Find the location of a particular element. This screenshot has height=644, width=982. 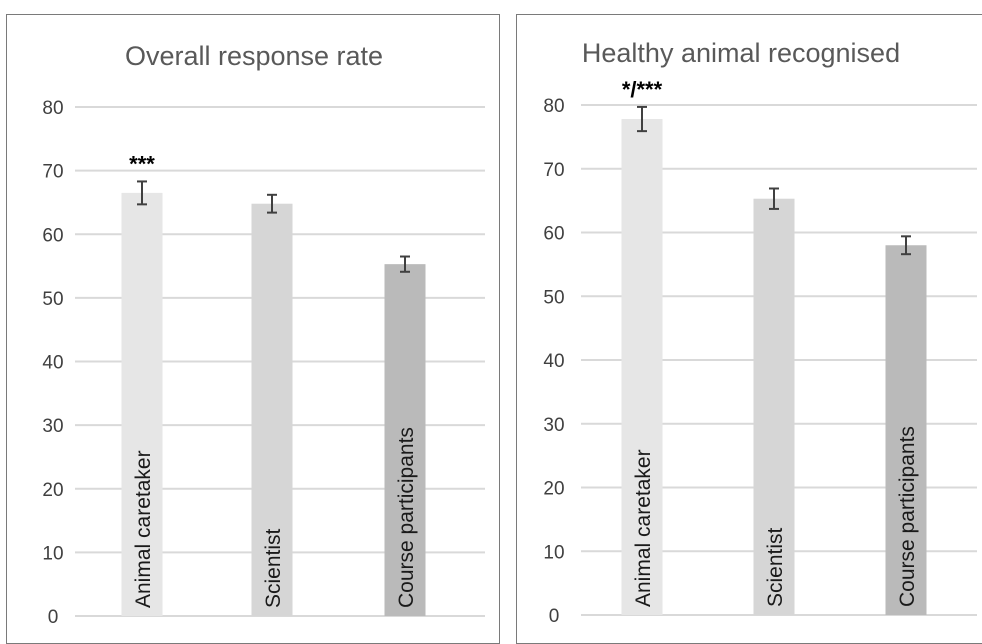

significance-annotation: */*** is located at coordinates (642, 89).